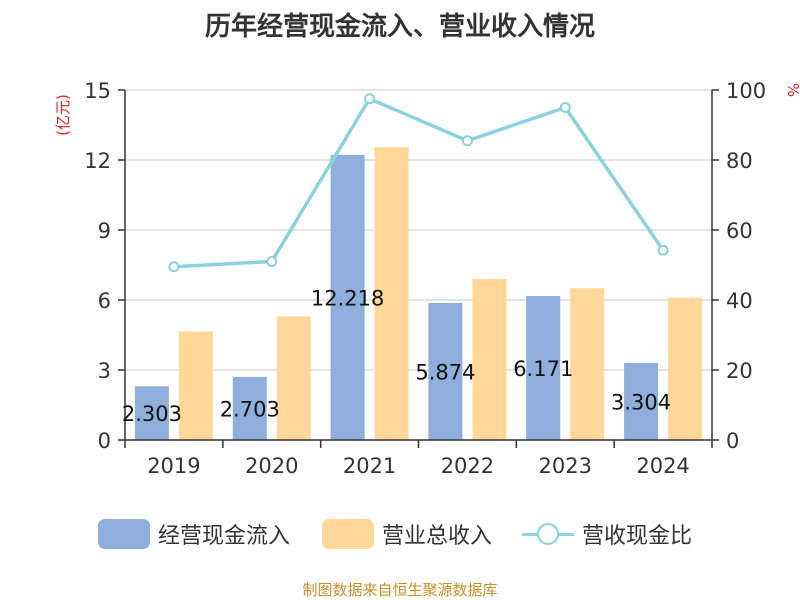  I want to click on data-label-cash-inflow: 12.218, so click(347, 298).